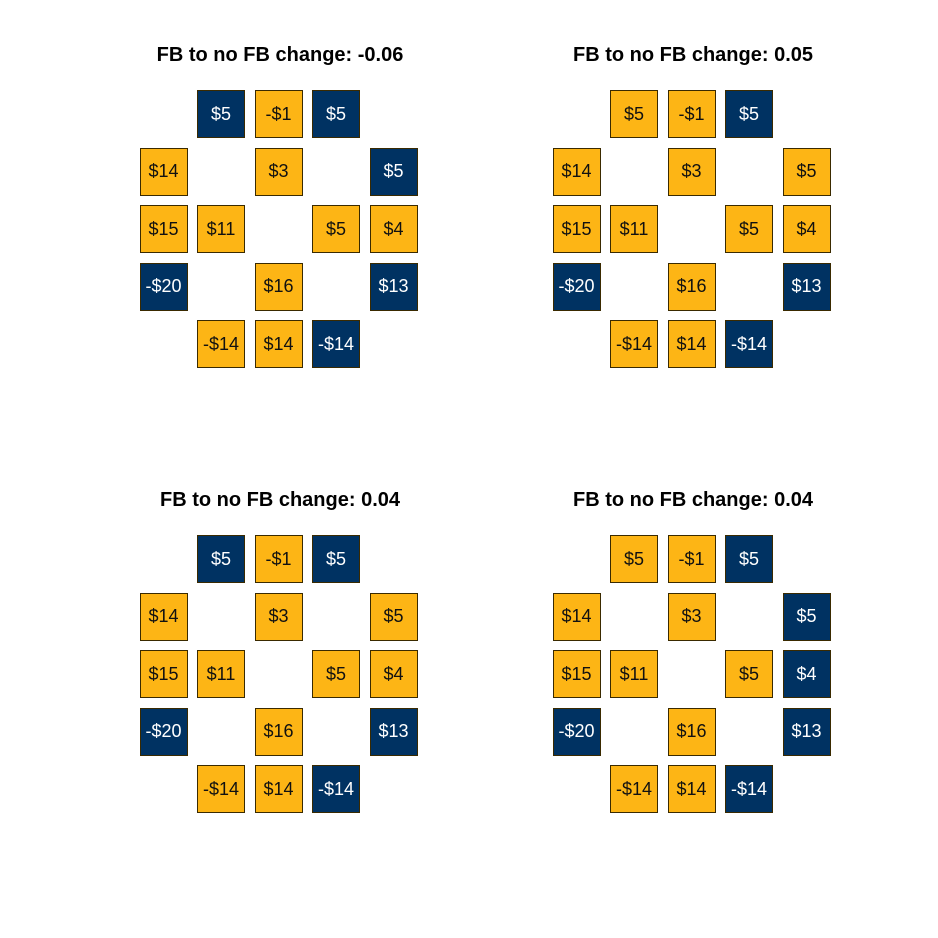 Image resolution: width=938 pixels, height=938 pixels. I want to click on panel-title: FB to no FB change: 0.05, so click(693, 55).